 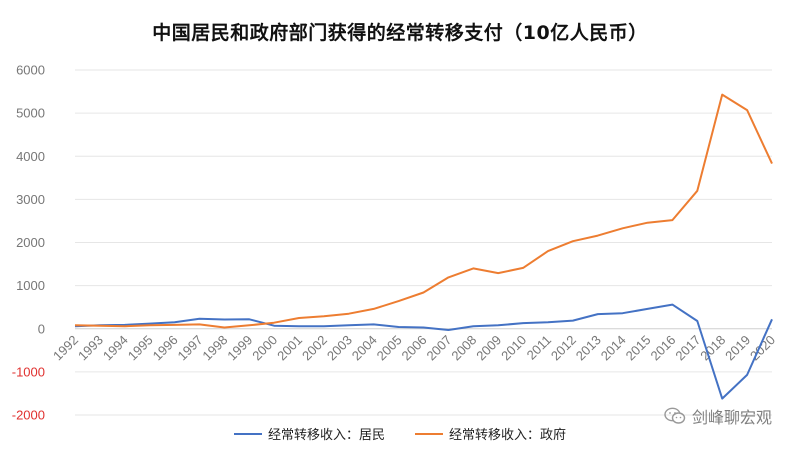 I want to click on legend: 经常转移收入：居民 经常转移收入：政府, so click(x=400, y=433).